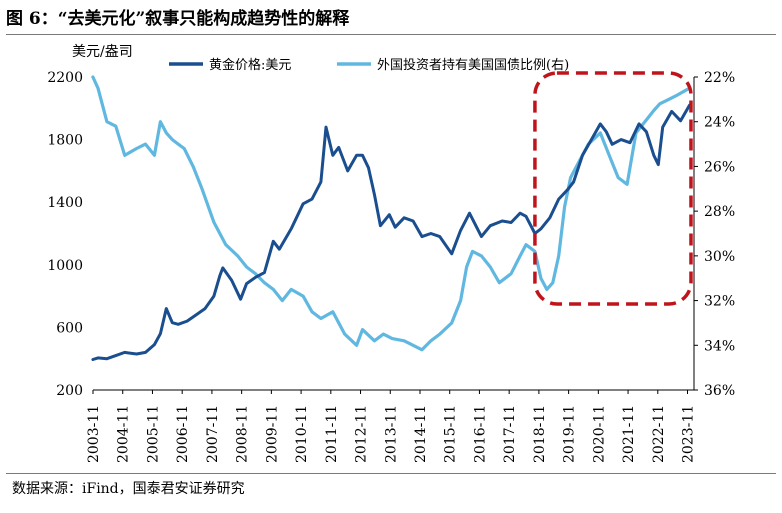  I want to click on right-tick-label: 26%, so click(719, 167).